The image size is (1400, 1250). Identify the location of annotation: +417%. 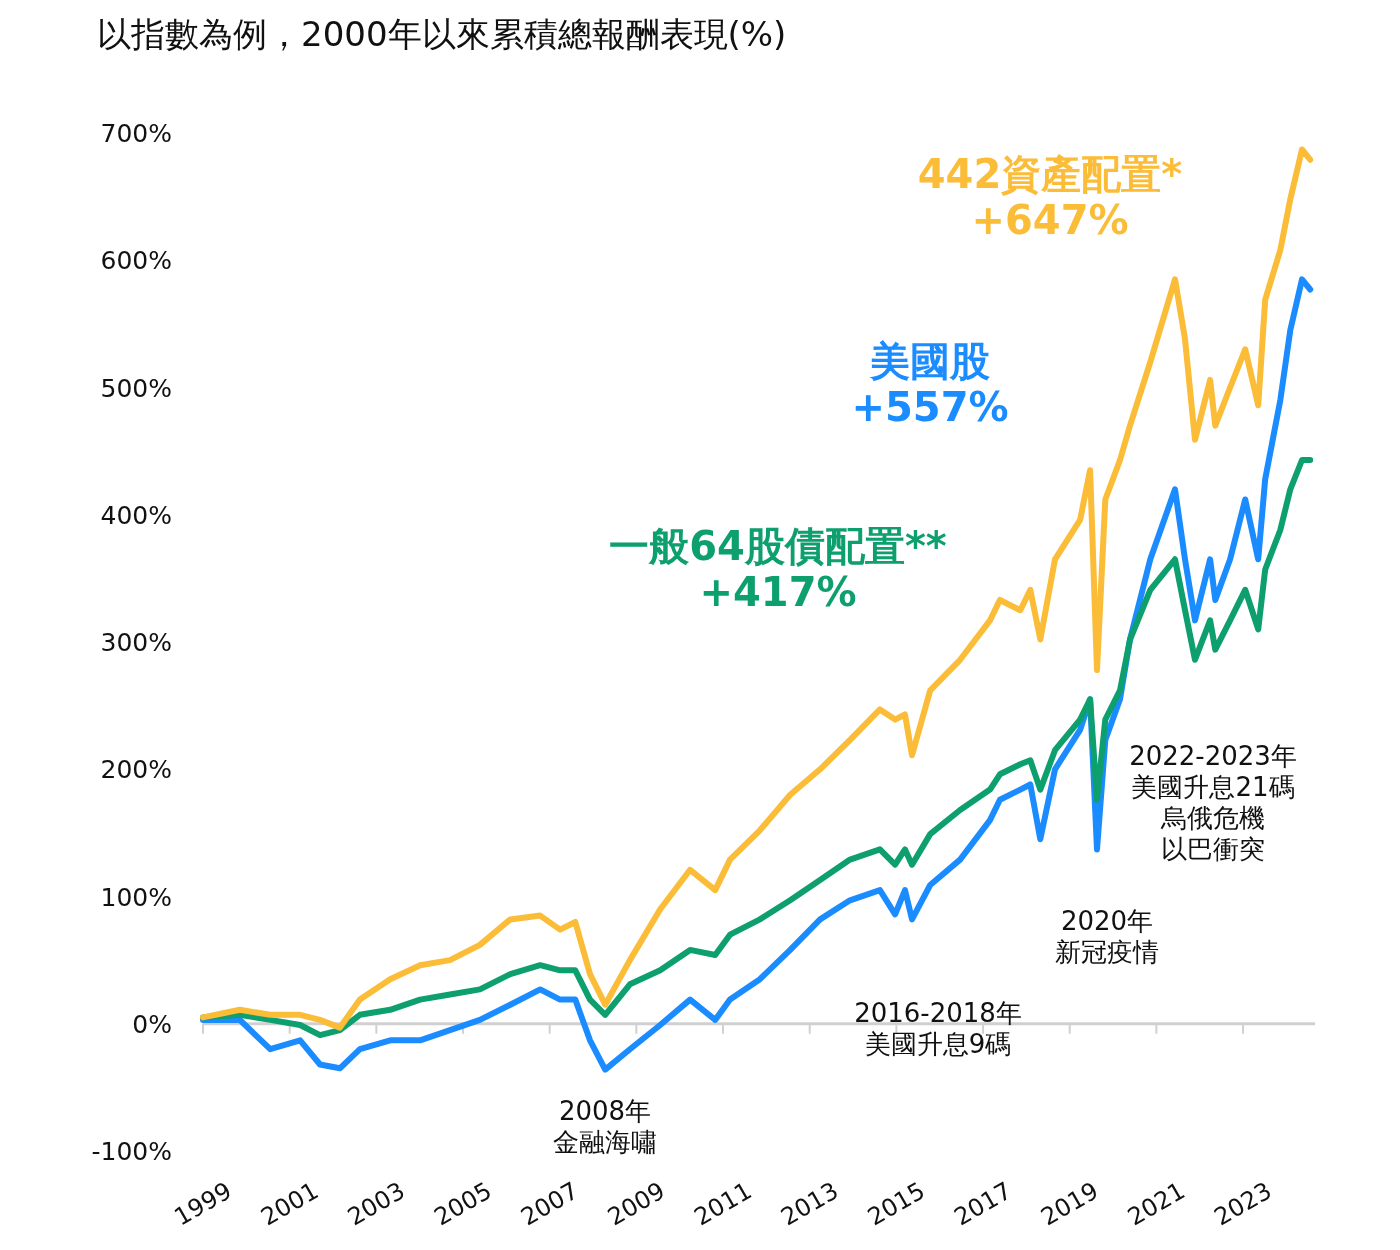
(778, 592).